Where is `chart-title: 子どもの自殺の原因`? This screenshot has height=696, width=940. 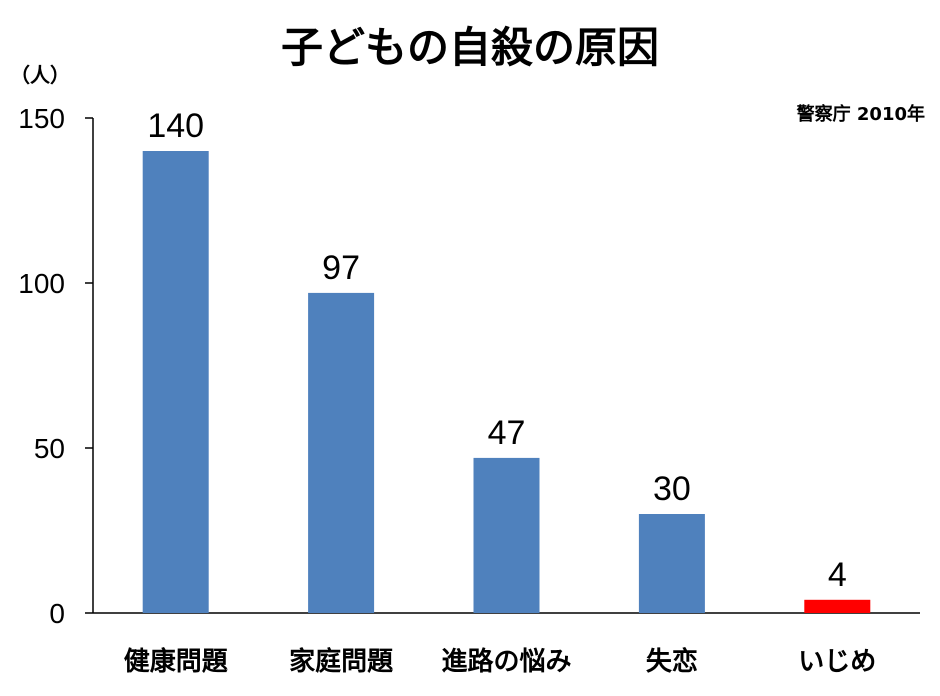
chart-title: 子どもの自殺の原因 is located at coordinates (470, 47).